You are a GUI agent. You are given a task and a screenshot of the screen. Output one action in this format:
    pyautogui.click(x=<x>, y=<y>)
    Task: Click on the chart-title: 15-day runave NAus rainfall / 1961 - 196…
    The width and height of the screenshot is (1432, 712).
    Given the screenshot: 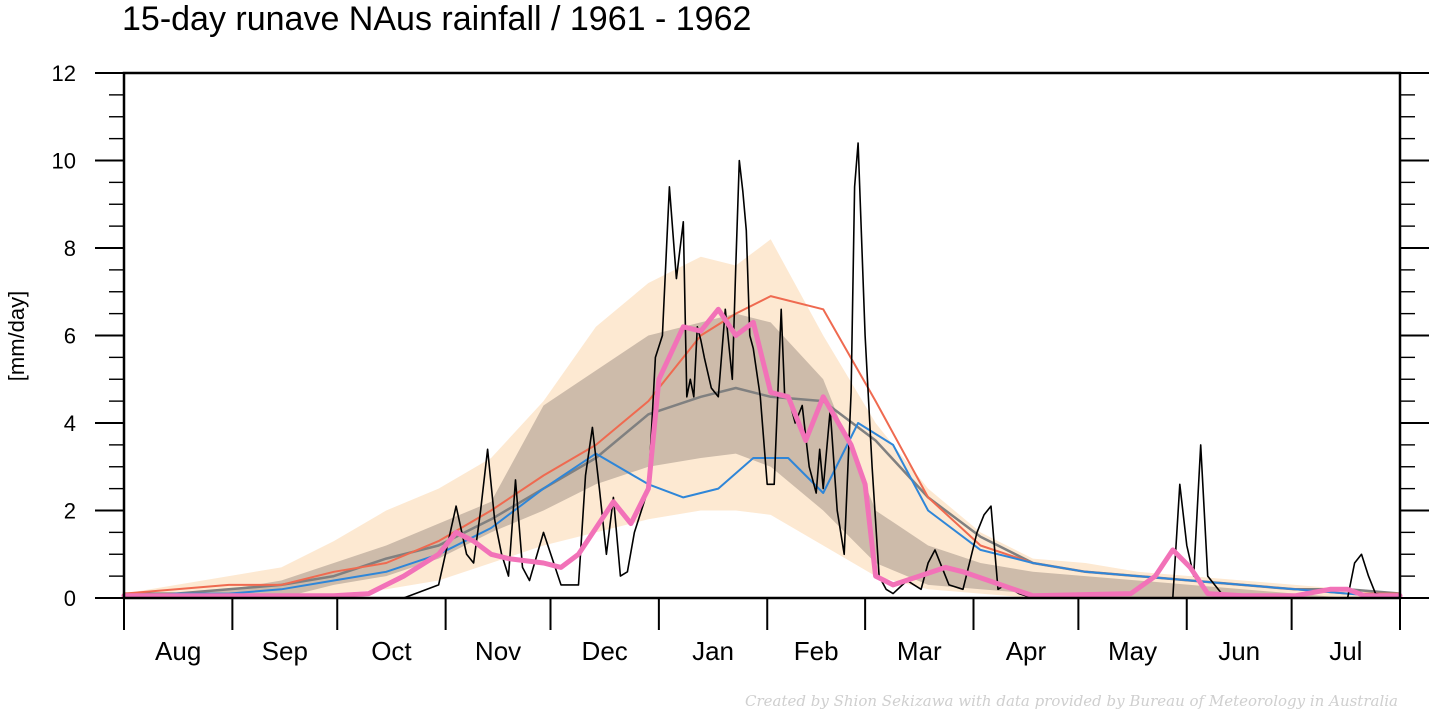 What is the action you would take?
    pyautogui.click(x=436, y=19)
    